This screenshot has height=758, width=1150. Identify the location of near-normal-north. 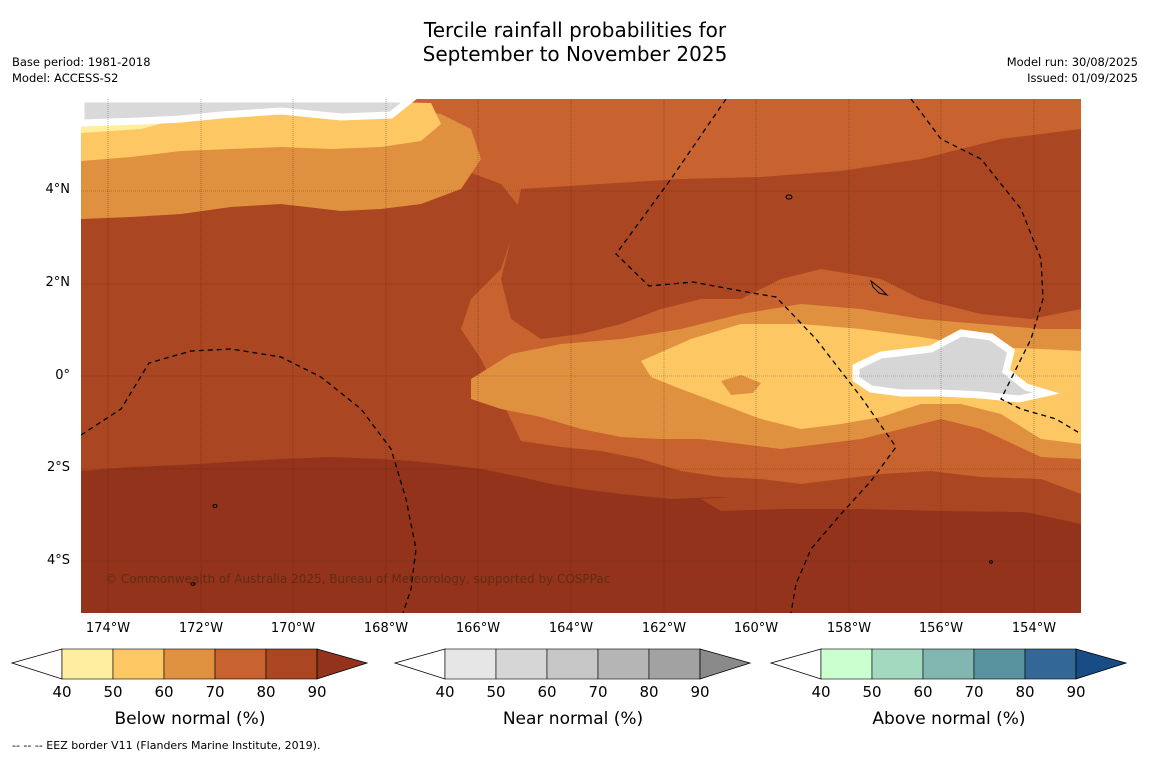
(249, 113).